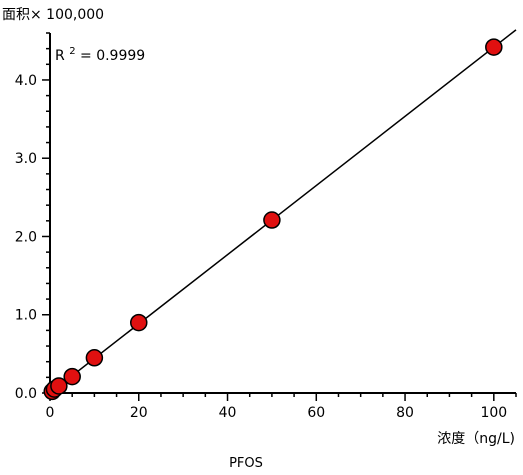  What do you see at coordinates (50, 413) in the screenshot?
I see `x-tick-label: 0` at bounding box center [50, 413].